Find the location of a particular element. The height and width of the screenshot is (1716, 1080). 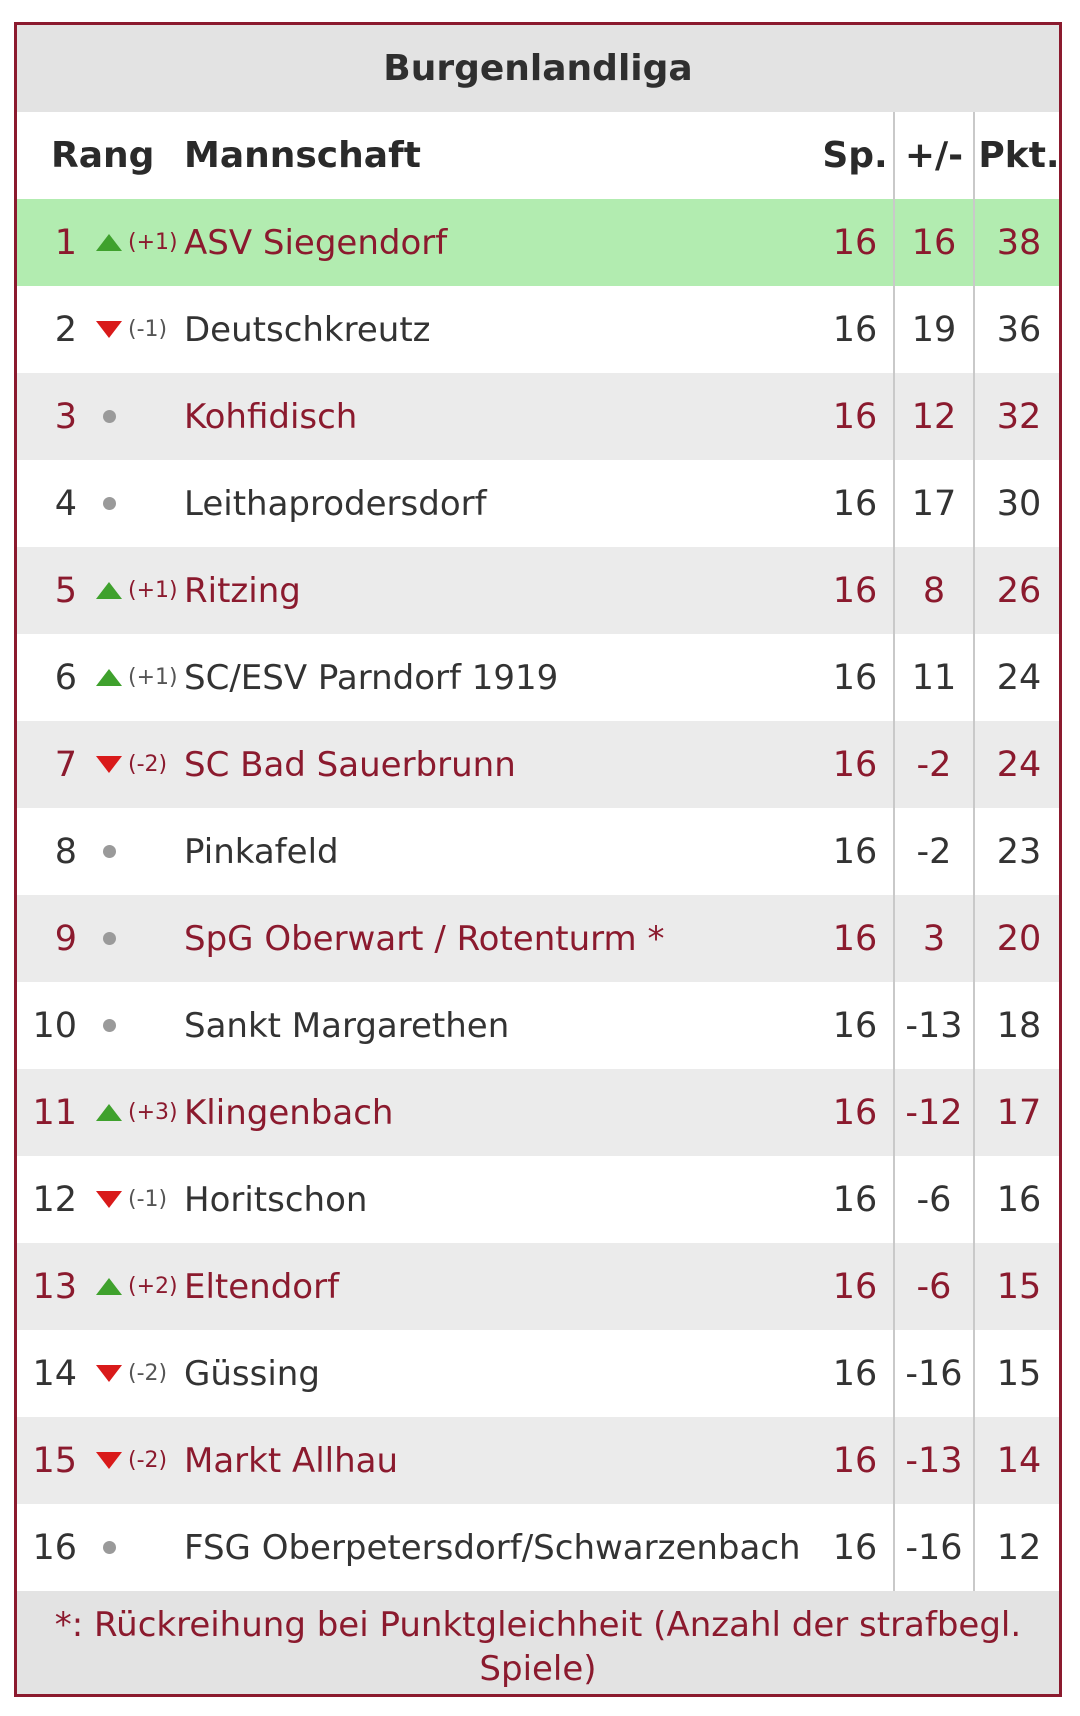

table-row: 10 Sankt Margarethen 16 -13 18 is located at coordinates (538, 1025).